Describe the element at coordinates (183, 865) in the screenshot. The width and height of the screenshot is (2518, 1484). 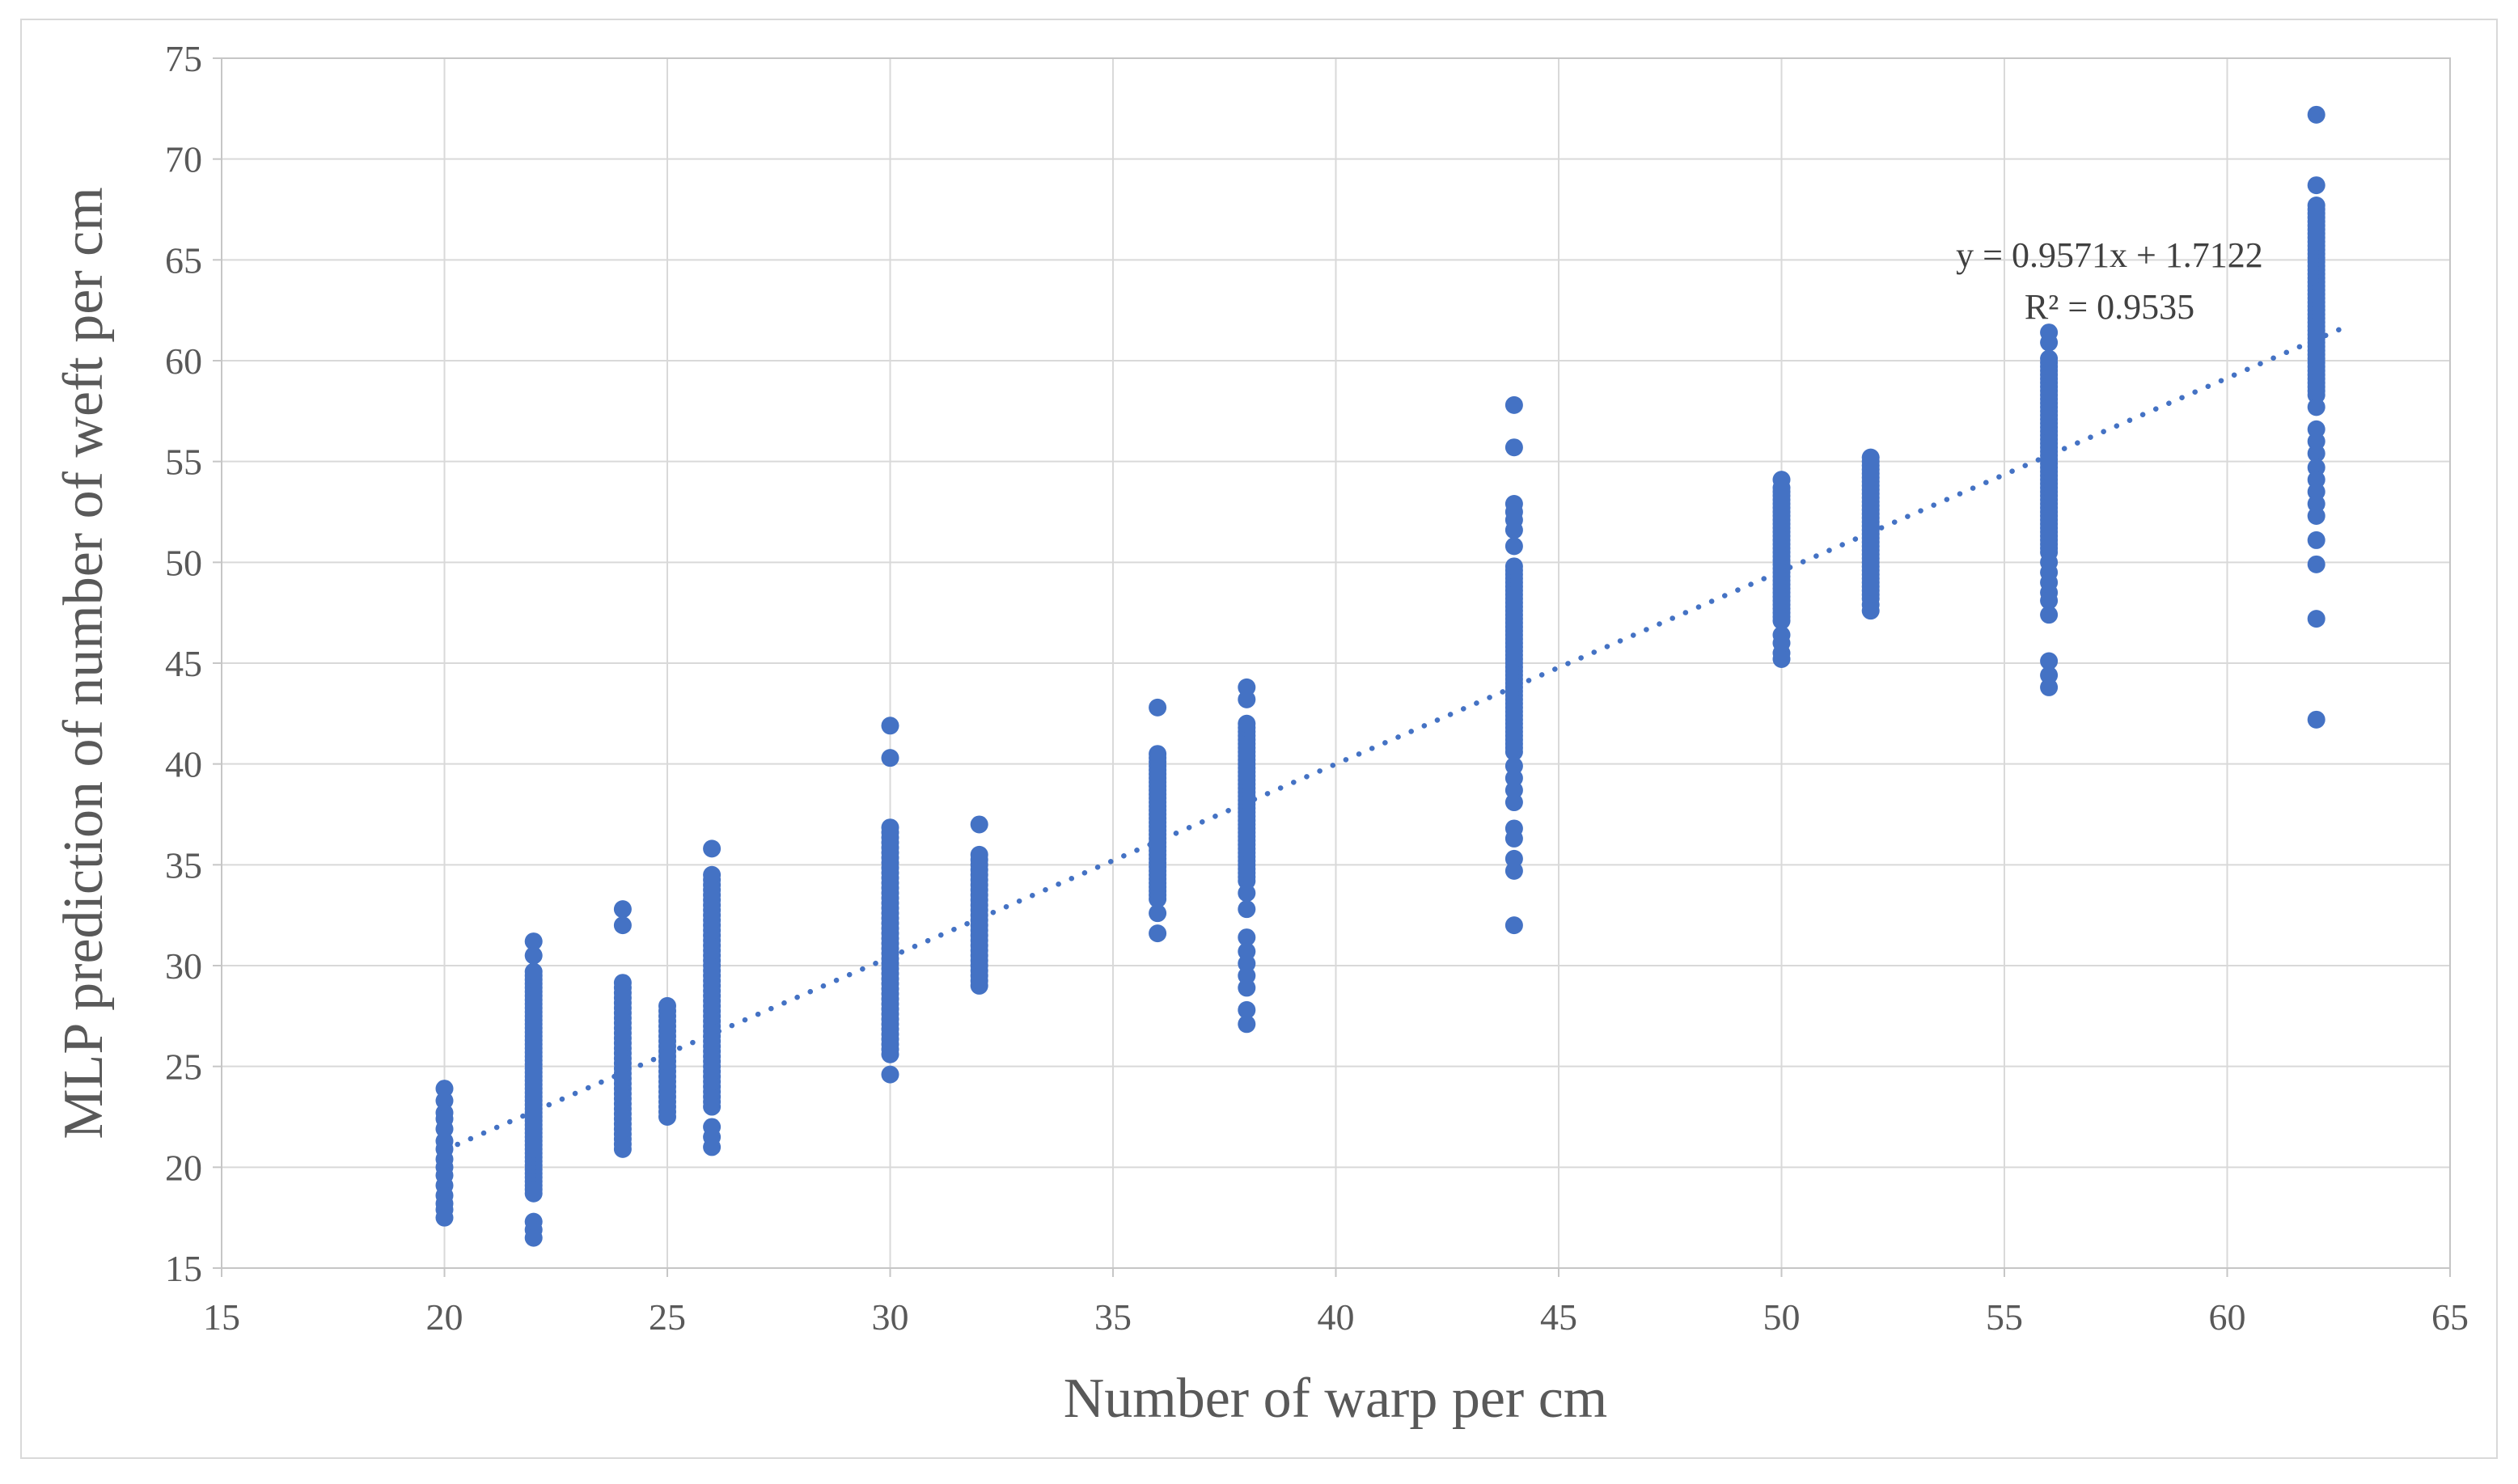
I see `y-tick-label-35: 35` at that location.